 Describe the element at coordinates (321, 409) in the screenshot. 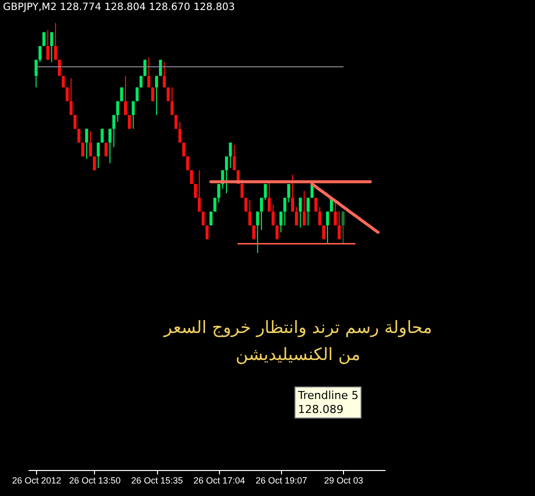

I see `text: 128.089` at that location.